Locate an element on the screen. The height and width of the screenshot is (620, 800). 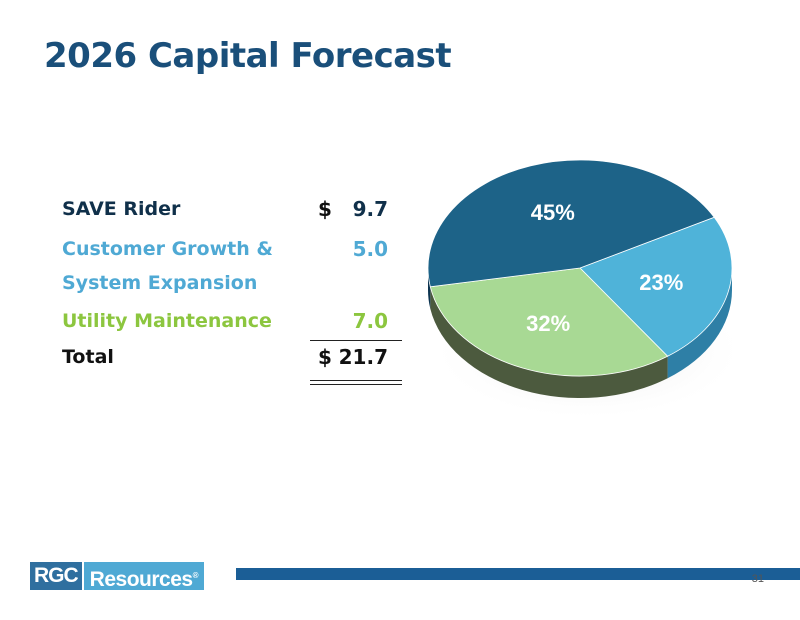
logo-part-rgc: RGC is located at coordinates (56, 576).